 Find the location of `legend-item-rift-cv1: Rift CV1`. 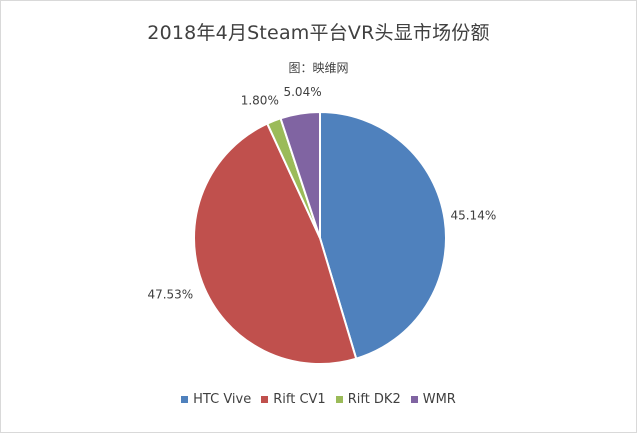

legend-item-rift-cv1: Rift CV1 is located at coordinates (293, 399).